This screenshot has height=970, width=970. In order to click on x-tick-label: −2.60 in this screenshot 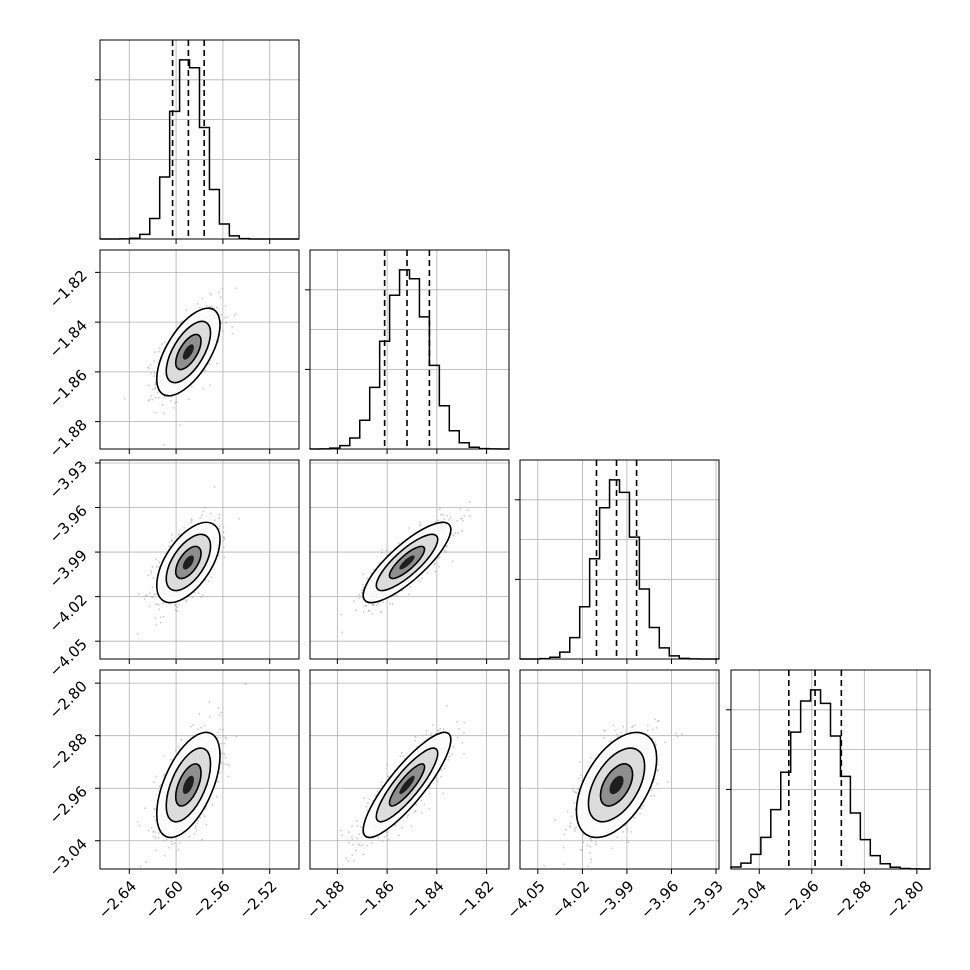, I will do `click(164, 899)`.